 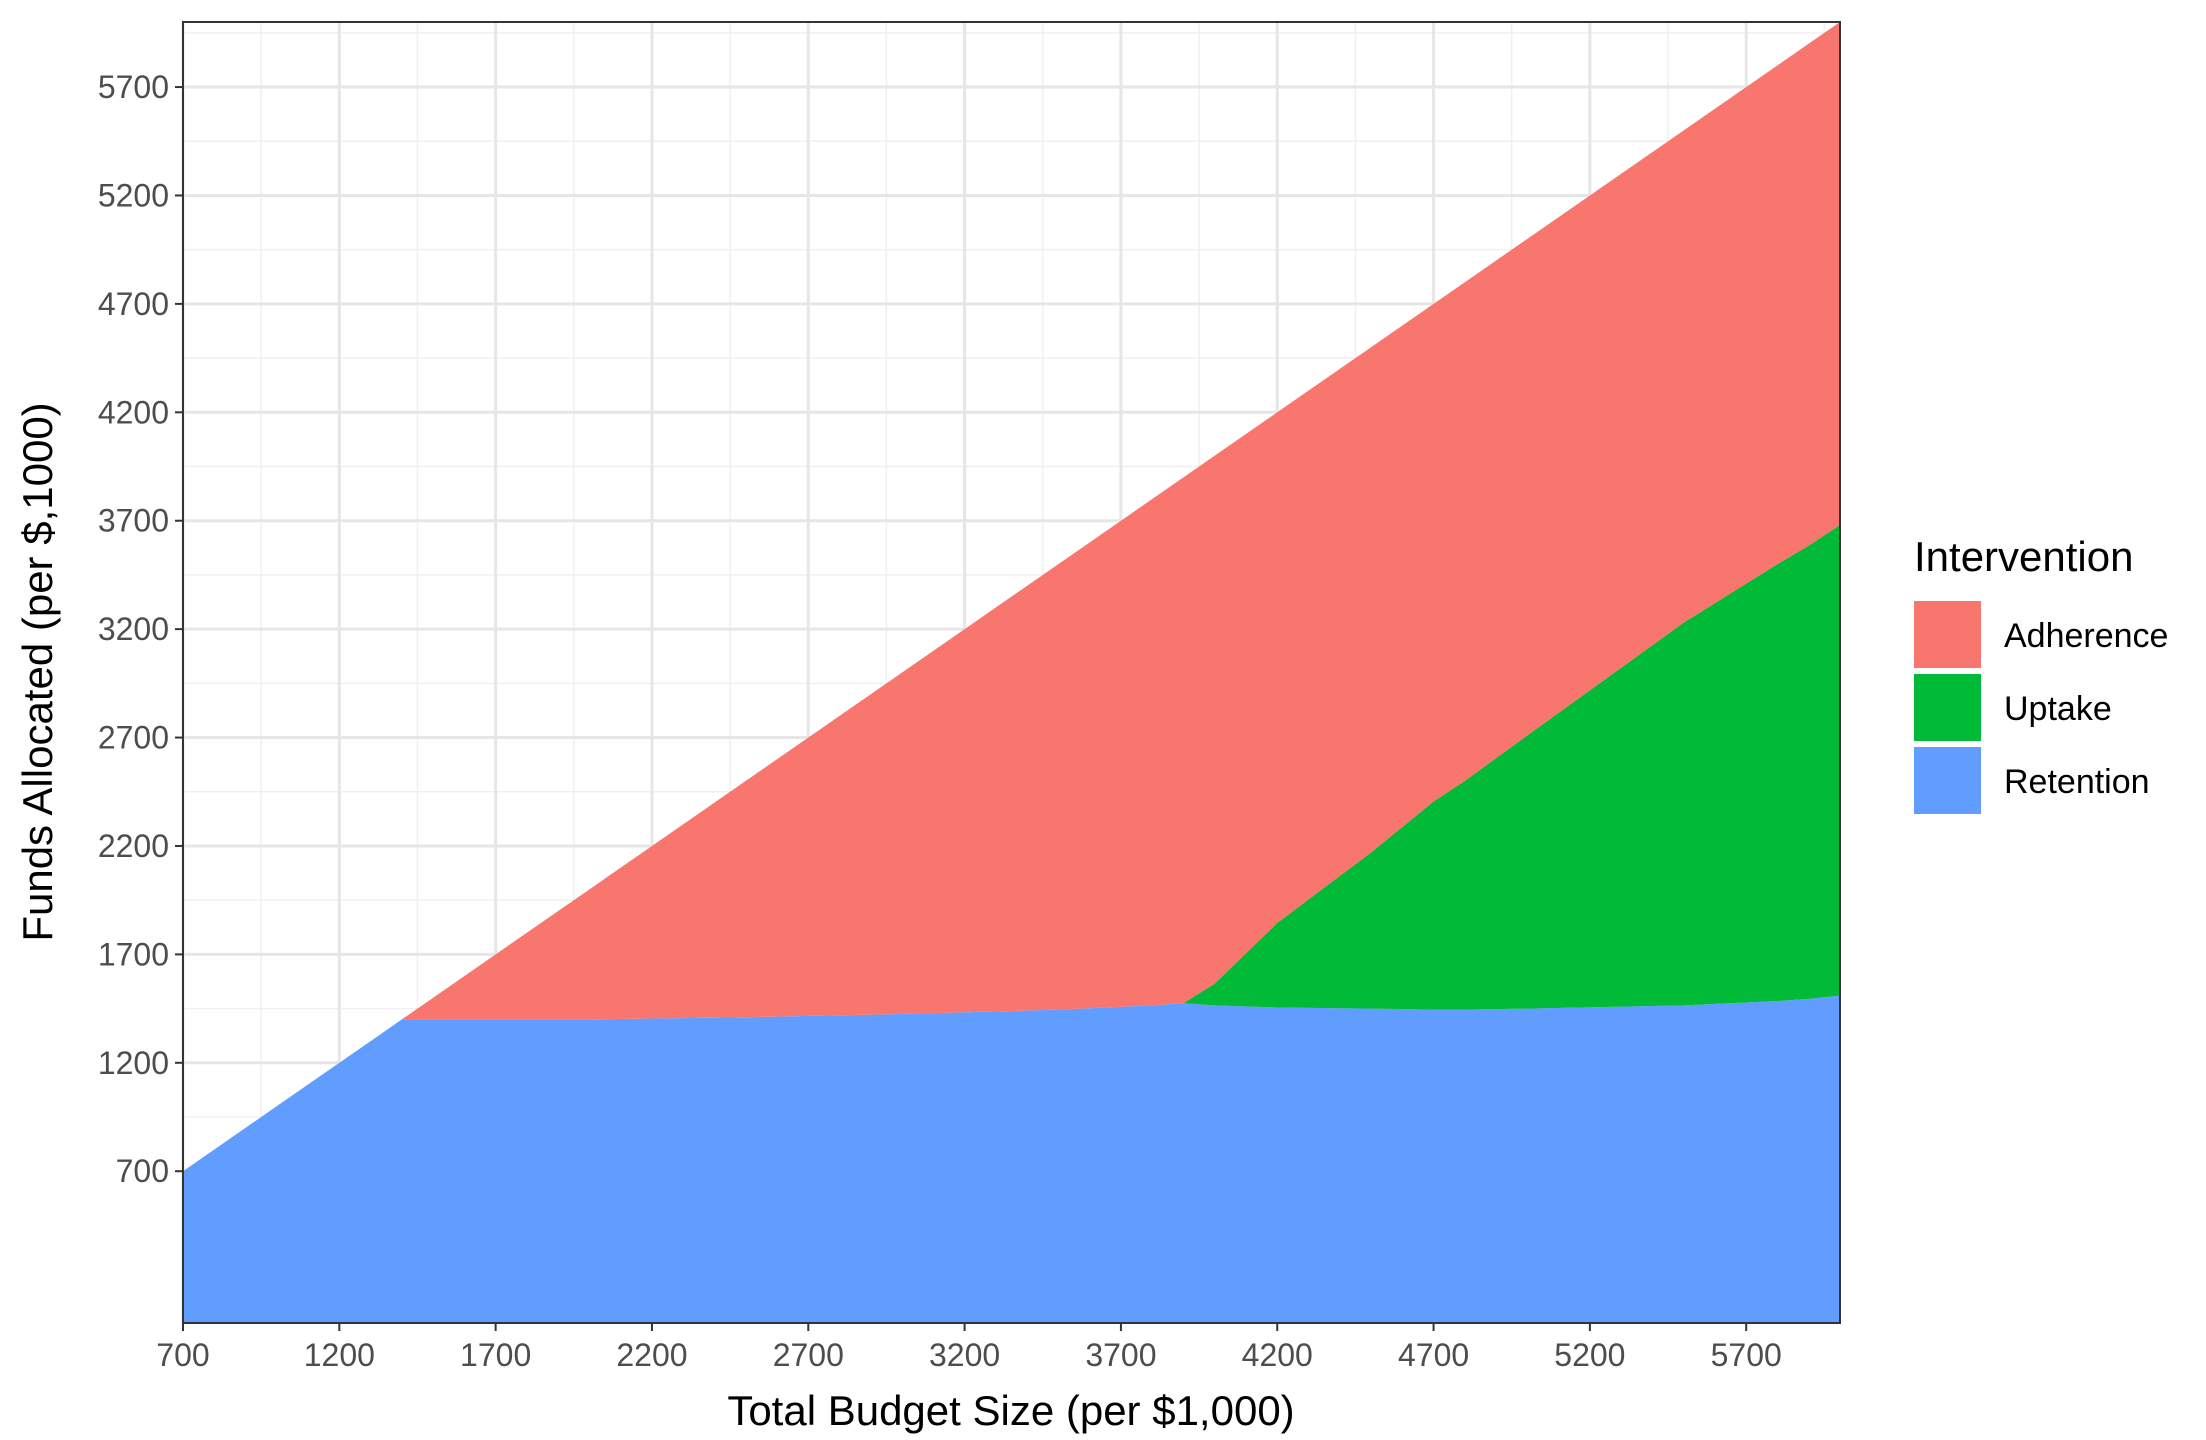 I want to click on y-axis-title: Funds Allocated (per $,1000), so click(x=37, y=671).